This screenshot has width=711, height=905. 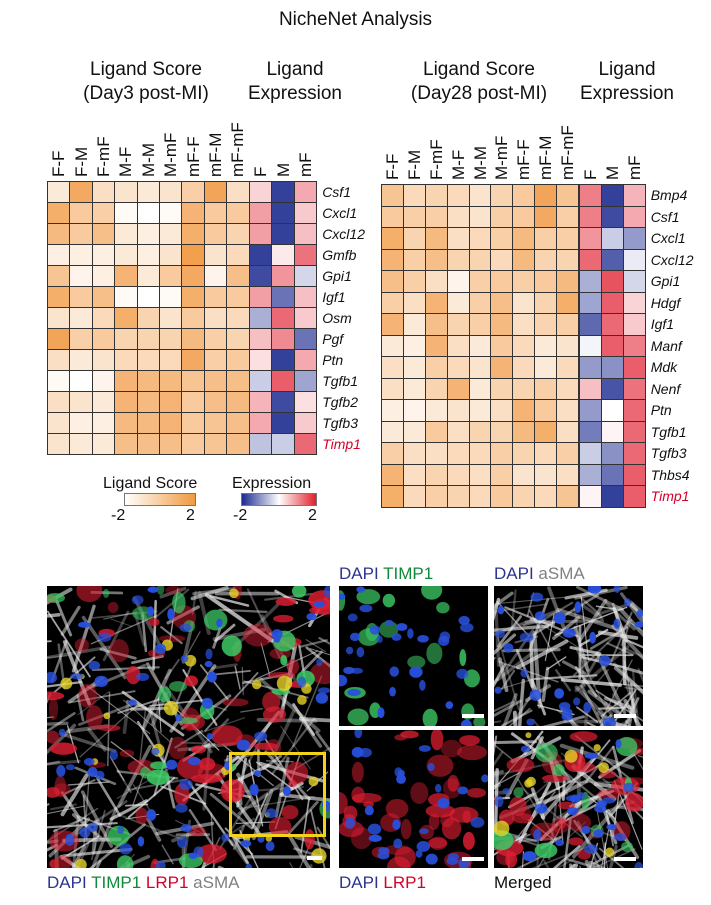 I want to click on d28-score-cell-Tgfb3-mF-M, so click(x=546, y=453).